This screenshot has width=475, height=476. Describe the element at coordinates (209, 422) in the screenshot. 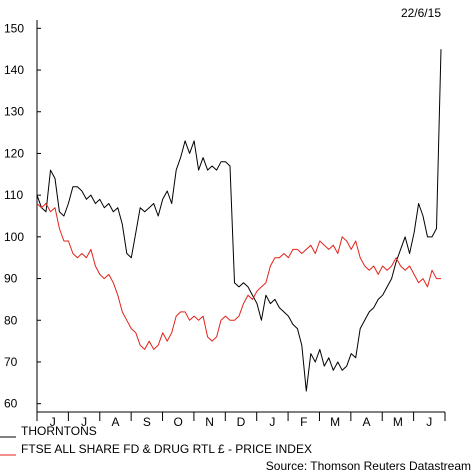

I see `x-tick-label: N` at that location.